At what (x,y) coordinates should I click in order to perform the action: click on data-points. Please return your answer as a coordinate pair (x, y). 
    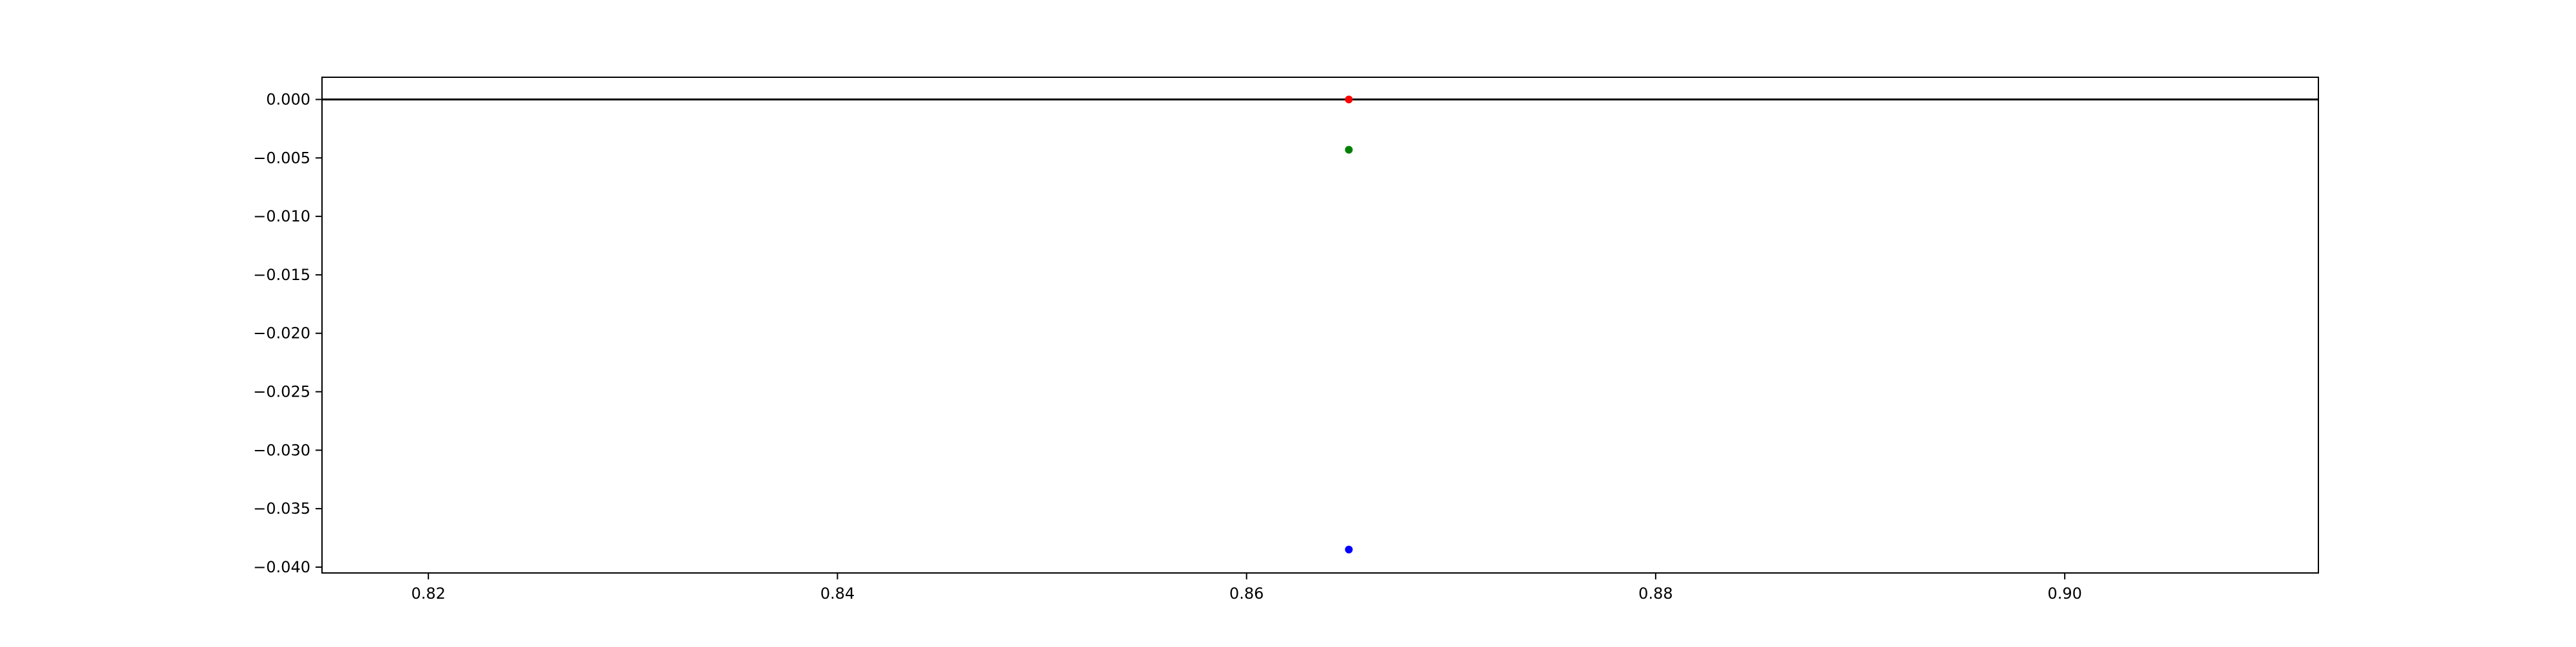
    Looking at the image, I should click on (1349, 324).